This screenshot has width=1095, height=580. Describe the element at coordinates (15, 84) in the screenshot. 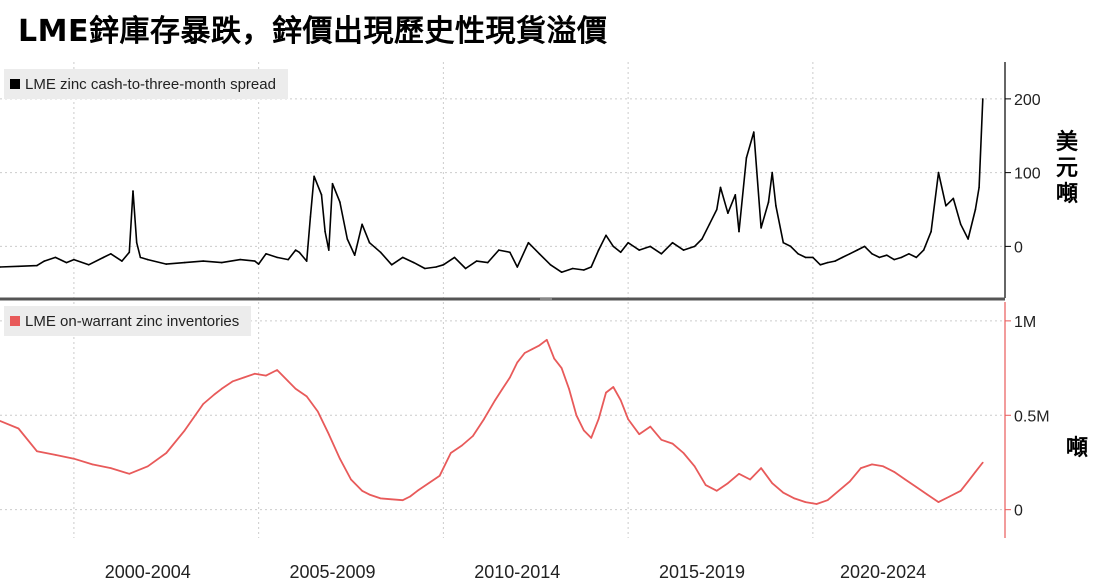

I see `top-legend-swatch` at that location.